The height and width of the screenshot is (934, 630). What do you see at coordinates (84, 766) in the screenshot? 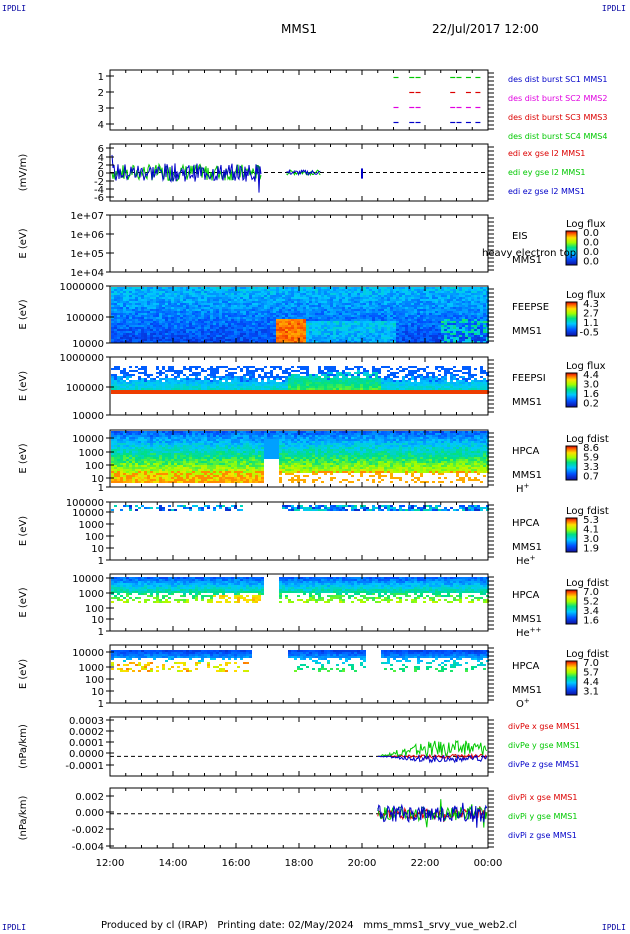
I see `divpe-ytick-4: -0.0001` at bounding box center [84, 766].